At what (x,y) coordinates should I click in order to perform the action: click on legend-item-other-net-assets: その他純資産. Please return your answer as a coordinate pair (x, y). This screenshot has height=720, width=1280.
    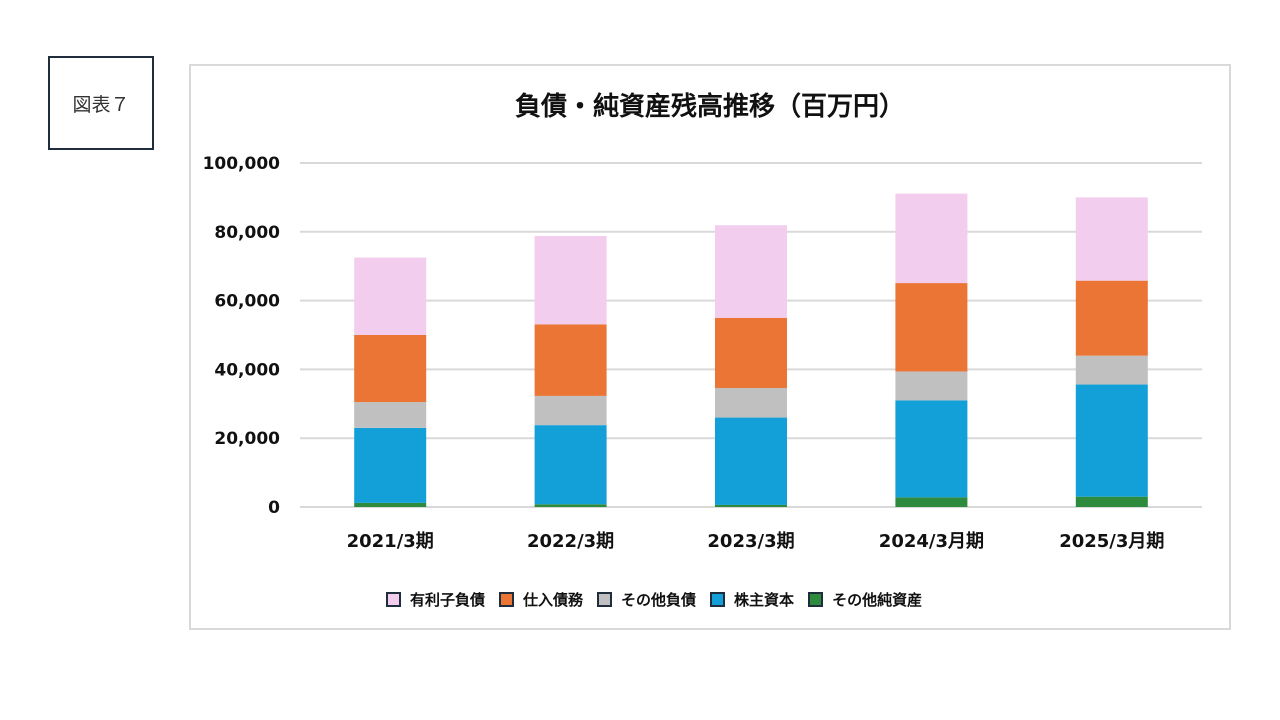
    Looking at the image, I should click on (865, 599).